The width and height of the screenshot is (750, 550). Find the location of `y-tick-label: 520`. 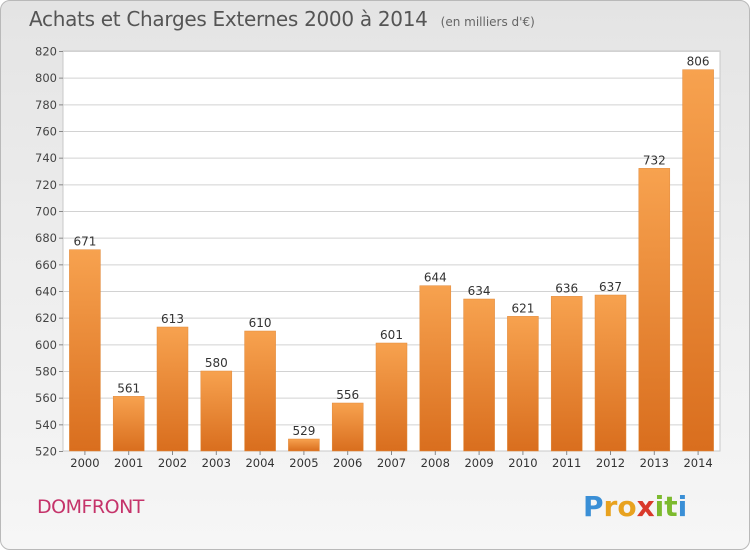

y-tick-label: 520 is located at coordinates (46, 452).